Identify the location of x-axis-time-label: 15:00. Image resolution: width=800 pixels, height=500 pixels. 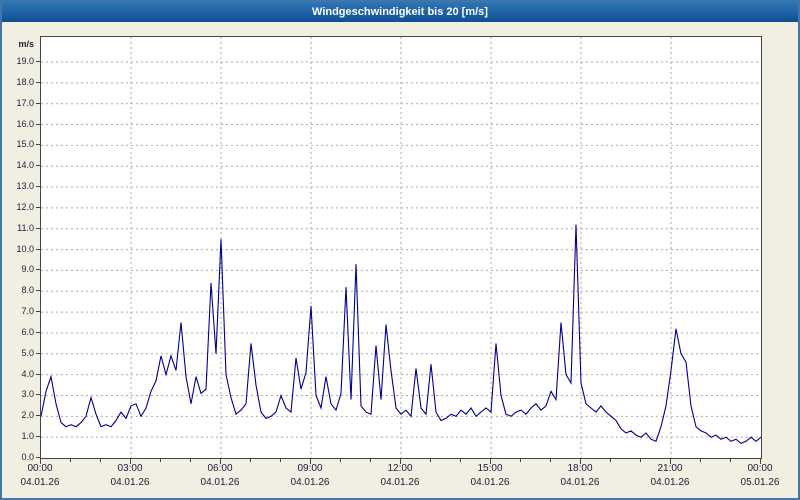
(490, 468).